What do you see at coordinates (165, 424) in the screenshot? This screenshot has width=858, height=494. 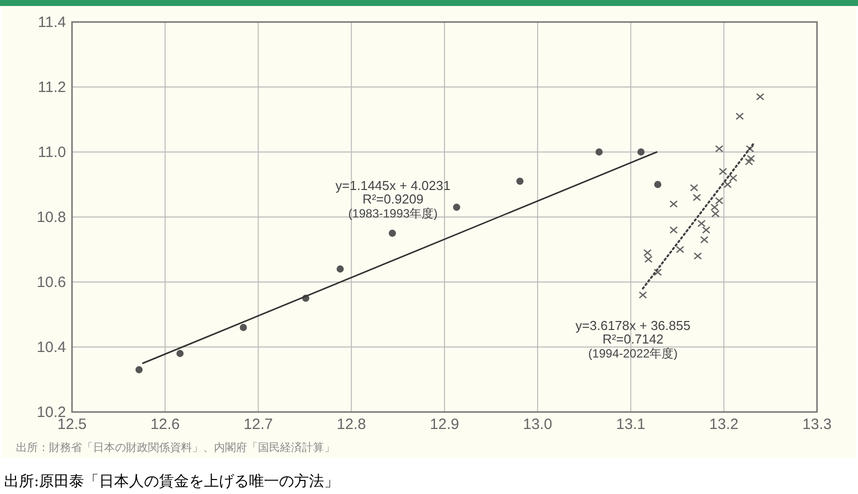 I see `x-tick-label: 12.6` at bounding box center [165, 424].